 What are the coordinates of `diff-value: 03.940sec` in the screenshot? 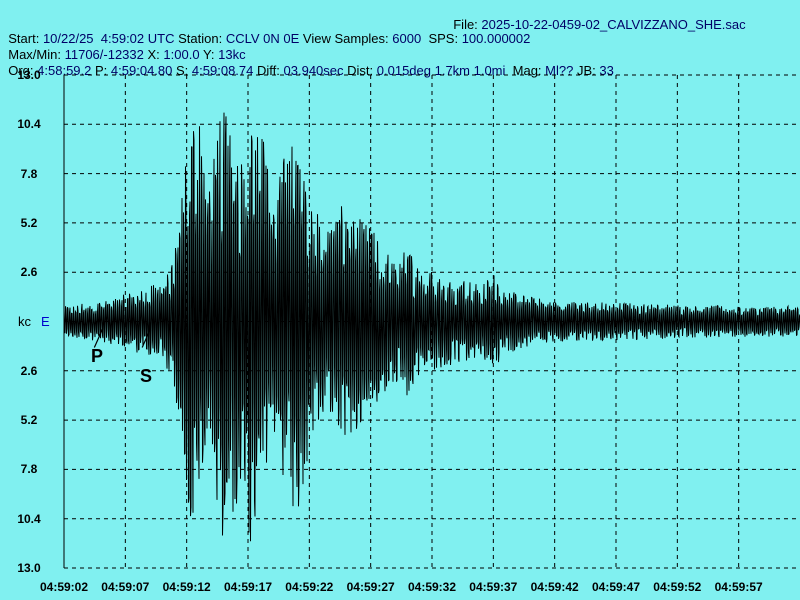 It's located at (313, 70).